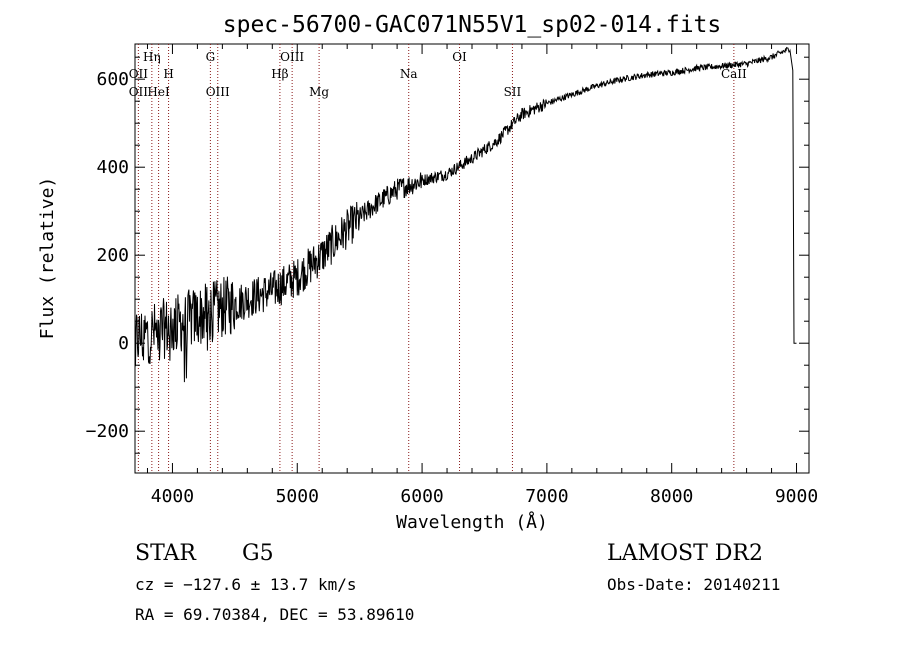 The width and height of the screenshot is (900, 649). I want to click on chart-title: spec-56700-GAC071N55V1_sp02-014.fits, so click(472, 25).